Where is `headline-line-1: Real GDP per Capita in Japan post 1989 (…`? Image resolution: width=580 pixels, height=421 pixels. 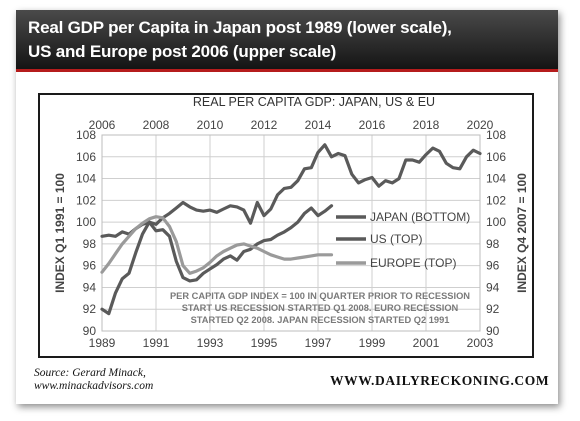 headline-line-1: Real GDP per Capita in Japan post 1989 (… is located at coordinates (240, 27).